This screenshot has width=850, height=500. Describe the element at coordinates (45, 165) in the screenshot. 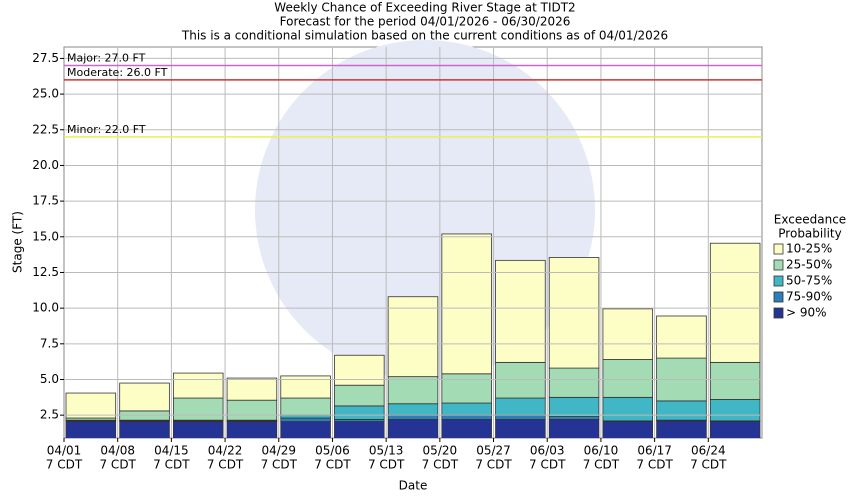

I see `y-tick-label: 20.0` at that location.